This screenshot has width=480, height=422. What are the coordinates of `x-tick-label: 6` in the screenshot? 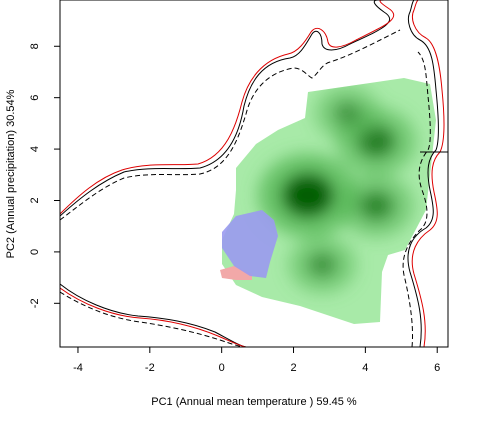 It's located at (437, 368).